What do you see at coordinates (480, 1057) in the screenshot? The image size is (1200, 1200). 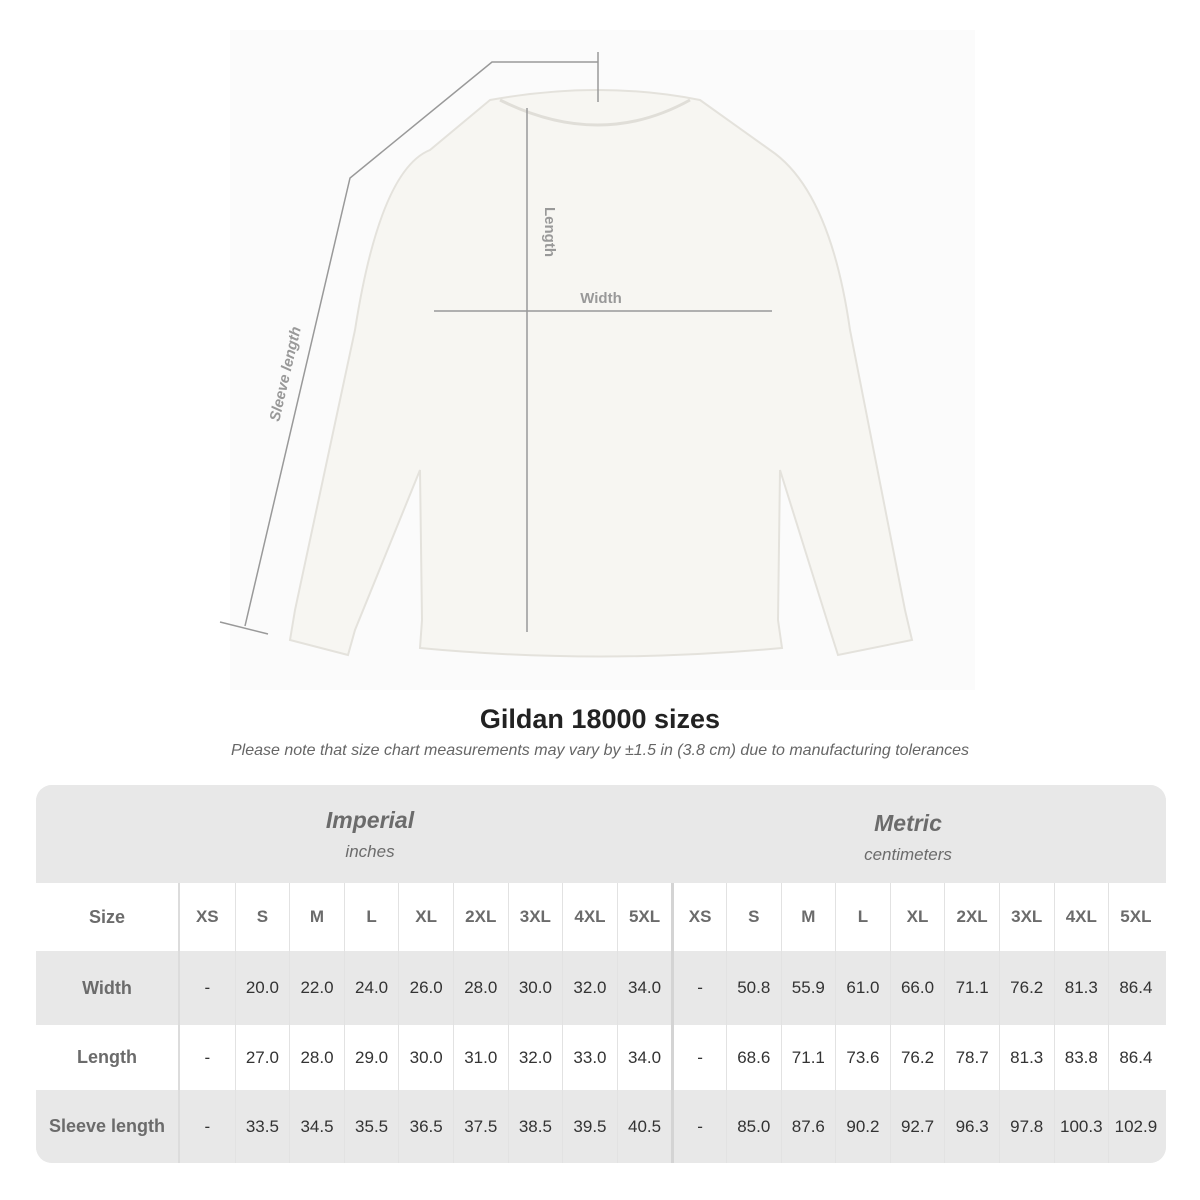 I see `table-cell: 31.0` at bounding box center [480, 1057].